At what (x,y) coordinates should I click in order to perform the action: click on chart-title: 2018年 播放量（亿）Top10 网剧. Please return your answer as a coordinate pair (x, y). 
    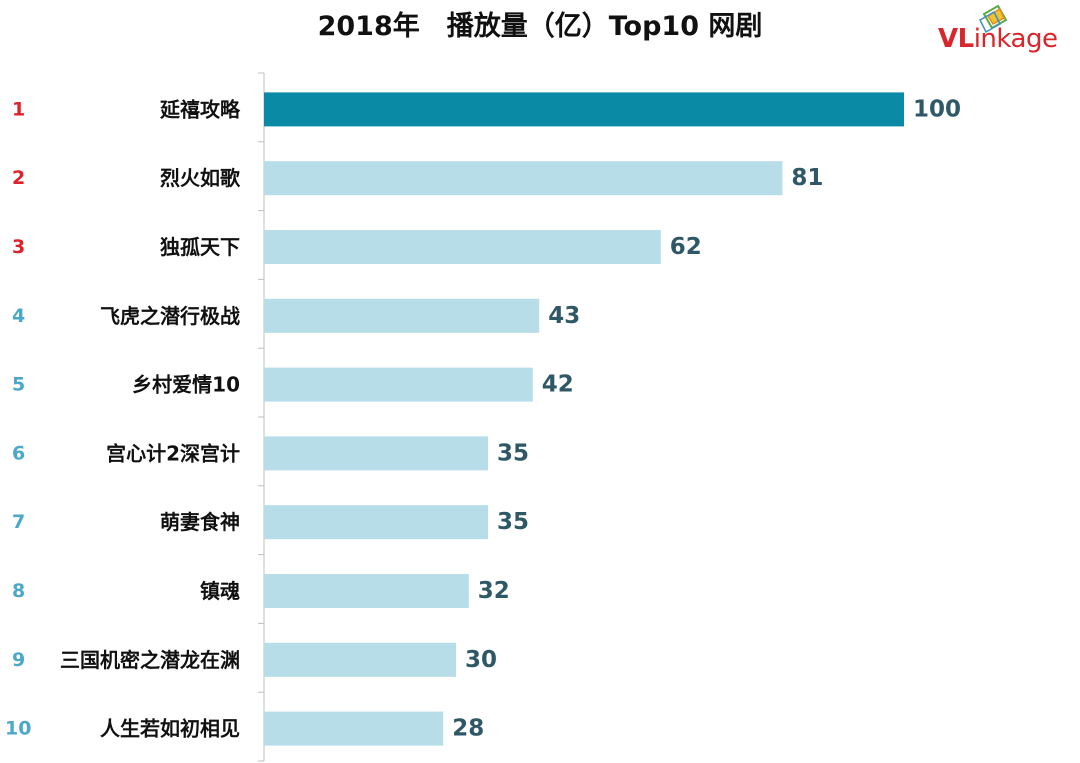
    Looking at the image, I should click on (540, 26).